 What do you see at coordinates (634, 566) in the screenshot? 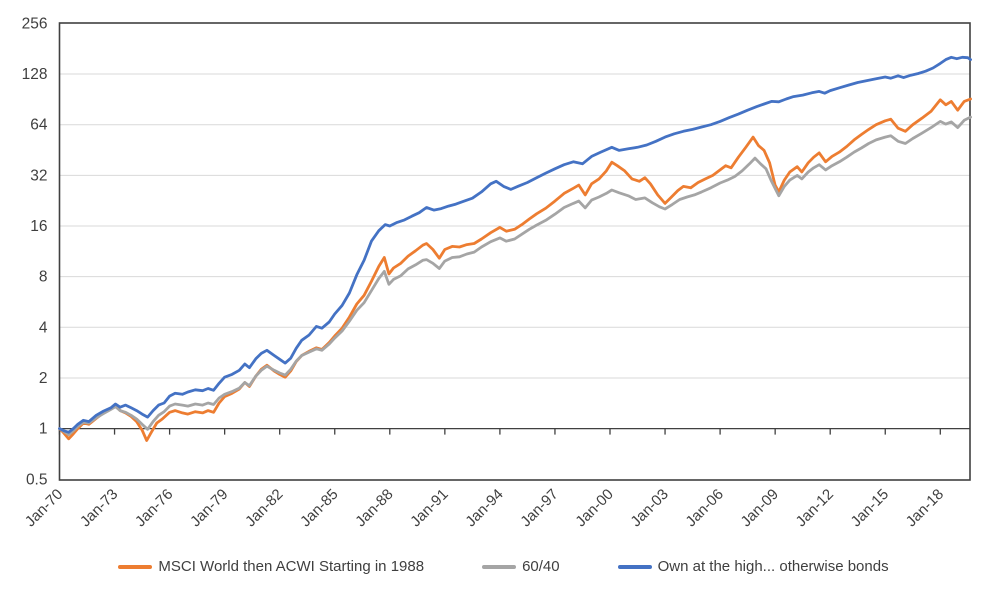
I see `legend-swatch-own-at-high` at bounding box center [634, 566].